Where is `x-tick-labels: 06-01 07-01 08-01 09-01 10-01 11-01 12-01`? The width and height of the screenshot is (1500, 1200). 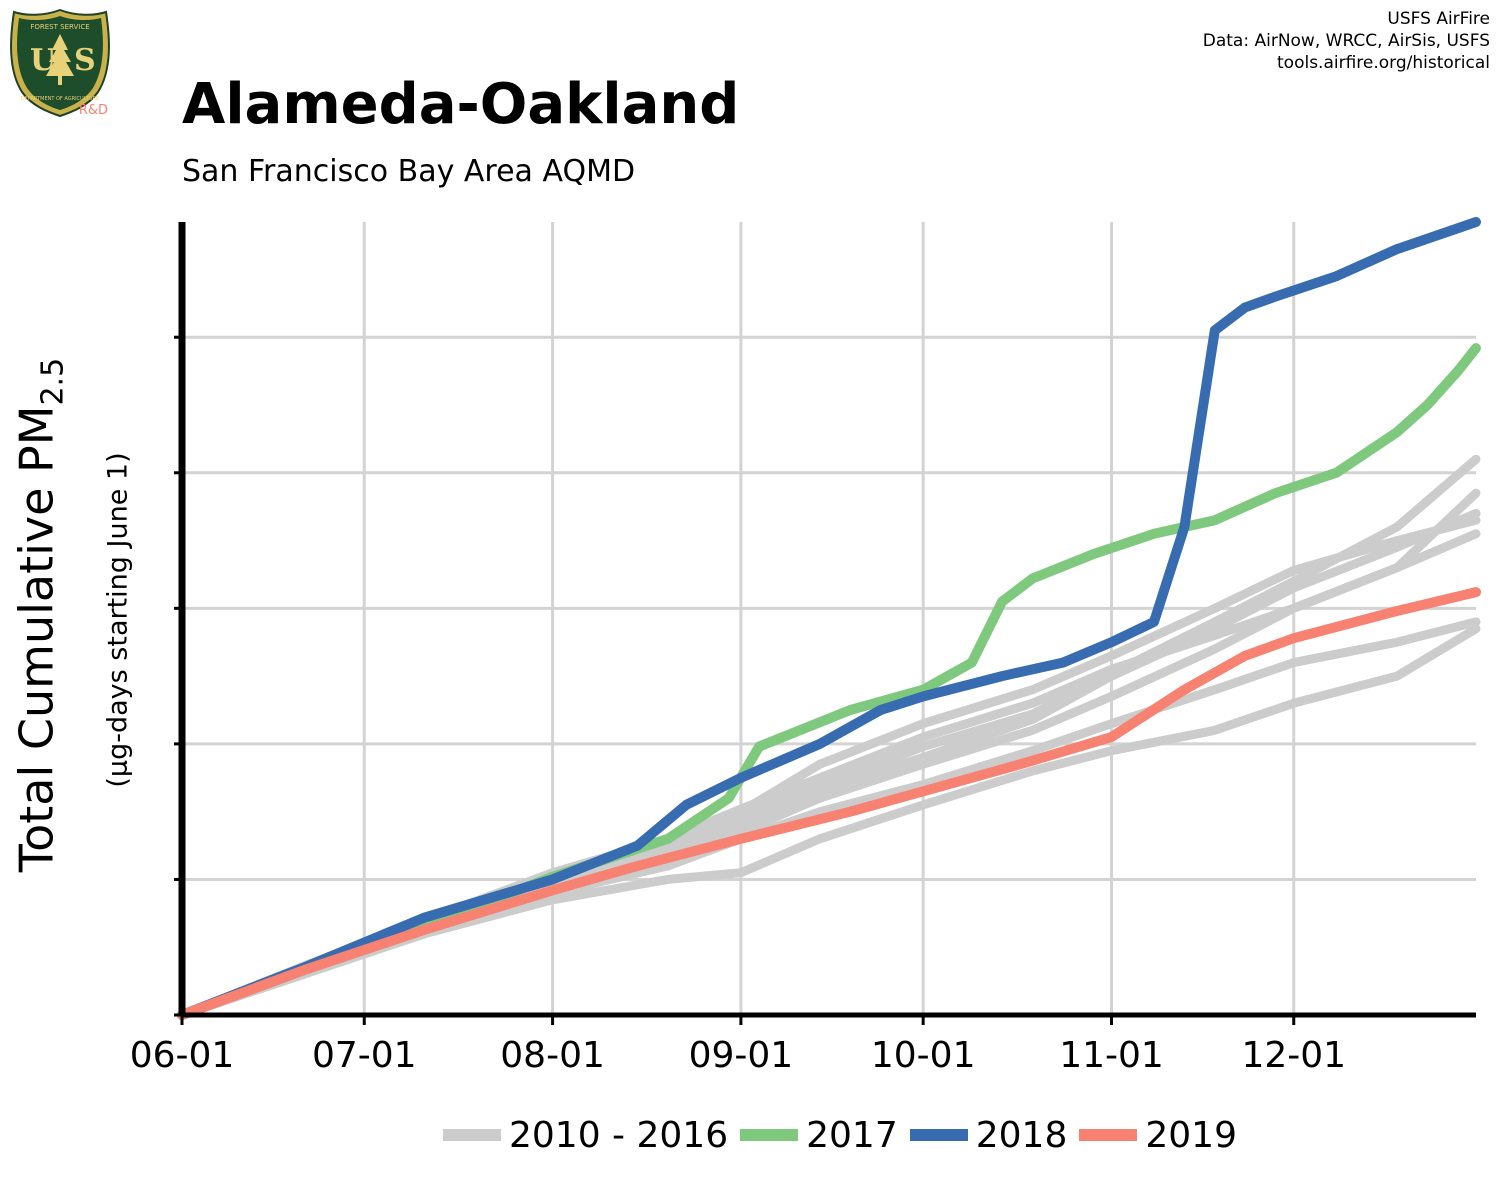 x-tick-labels: 06-01 07-01 08-01 09-01 10-01 11-01 12-01 is located at coordinates (738, 1055).